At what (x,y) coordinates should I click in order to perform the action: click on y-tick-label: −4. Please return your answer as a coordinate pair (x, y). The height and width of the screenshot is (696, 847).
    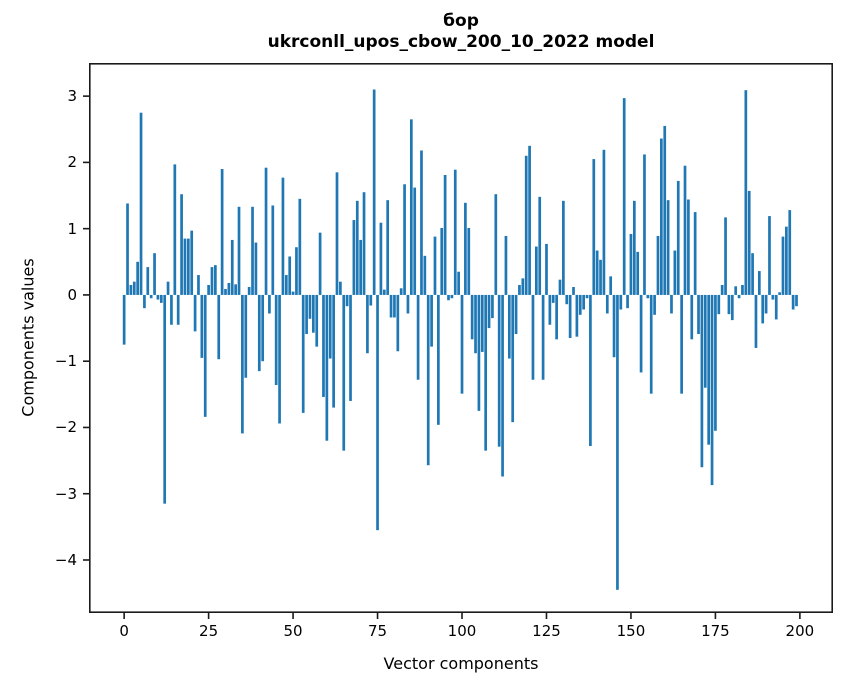
    Looking at the image, I should click on (65, 559).